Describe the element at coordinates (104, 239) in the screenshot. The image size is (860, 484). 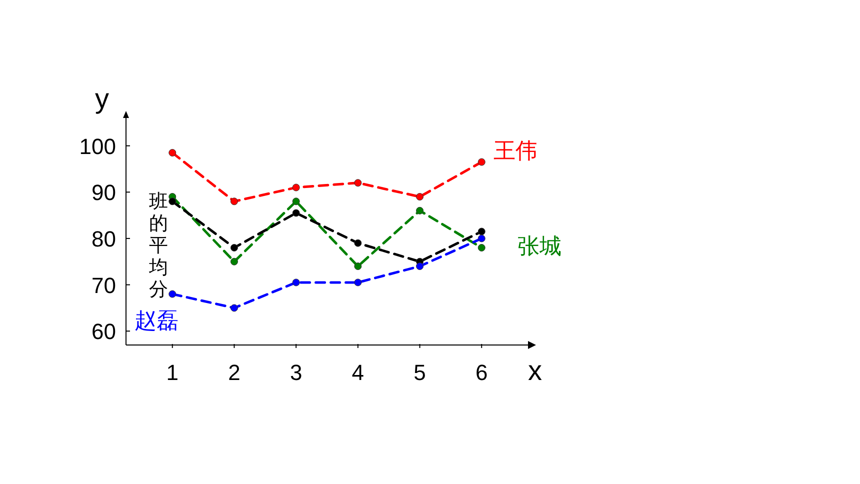
I see `y-tick-label: 80` at that location.